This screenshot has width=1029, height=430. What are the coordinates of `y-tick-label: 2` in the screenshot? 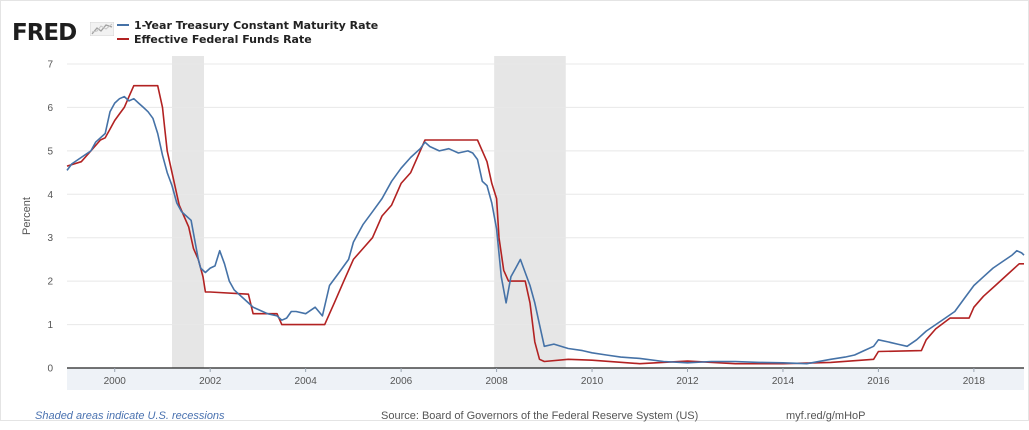 It's located at (50, 282).